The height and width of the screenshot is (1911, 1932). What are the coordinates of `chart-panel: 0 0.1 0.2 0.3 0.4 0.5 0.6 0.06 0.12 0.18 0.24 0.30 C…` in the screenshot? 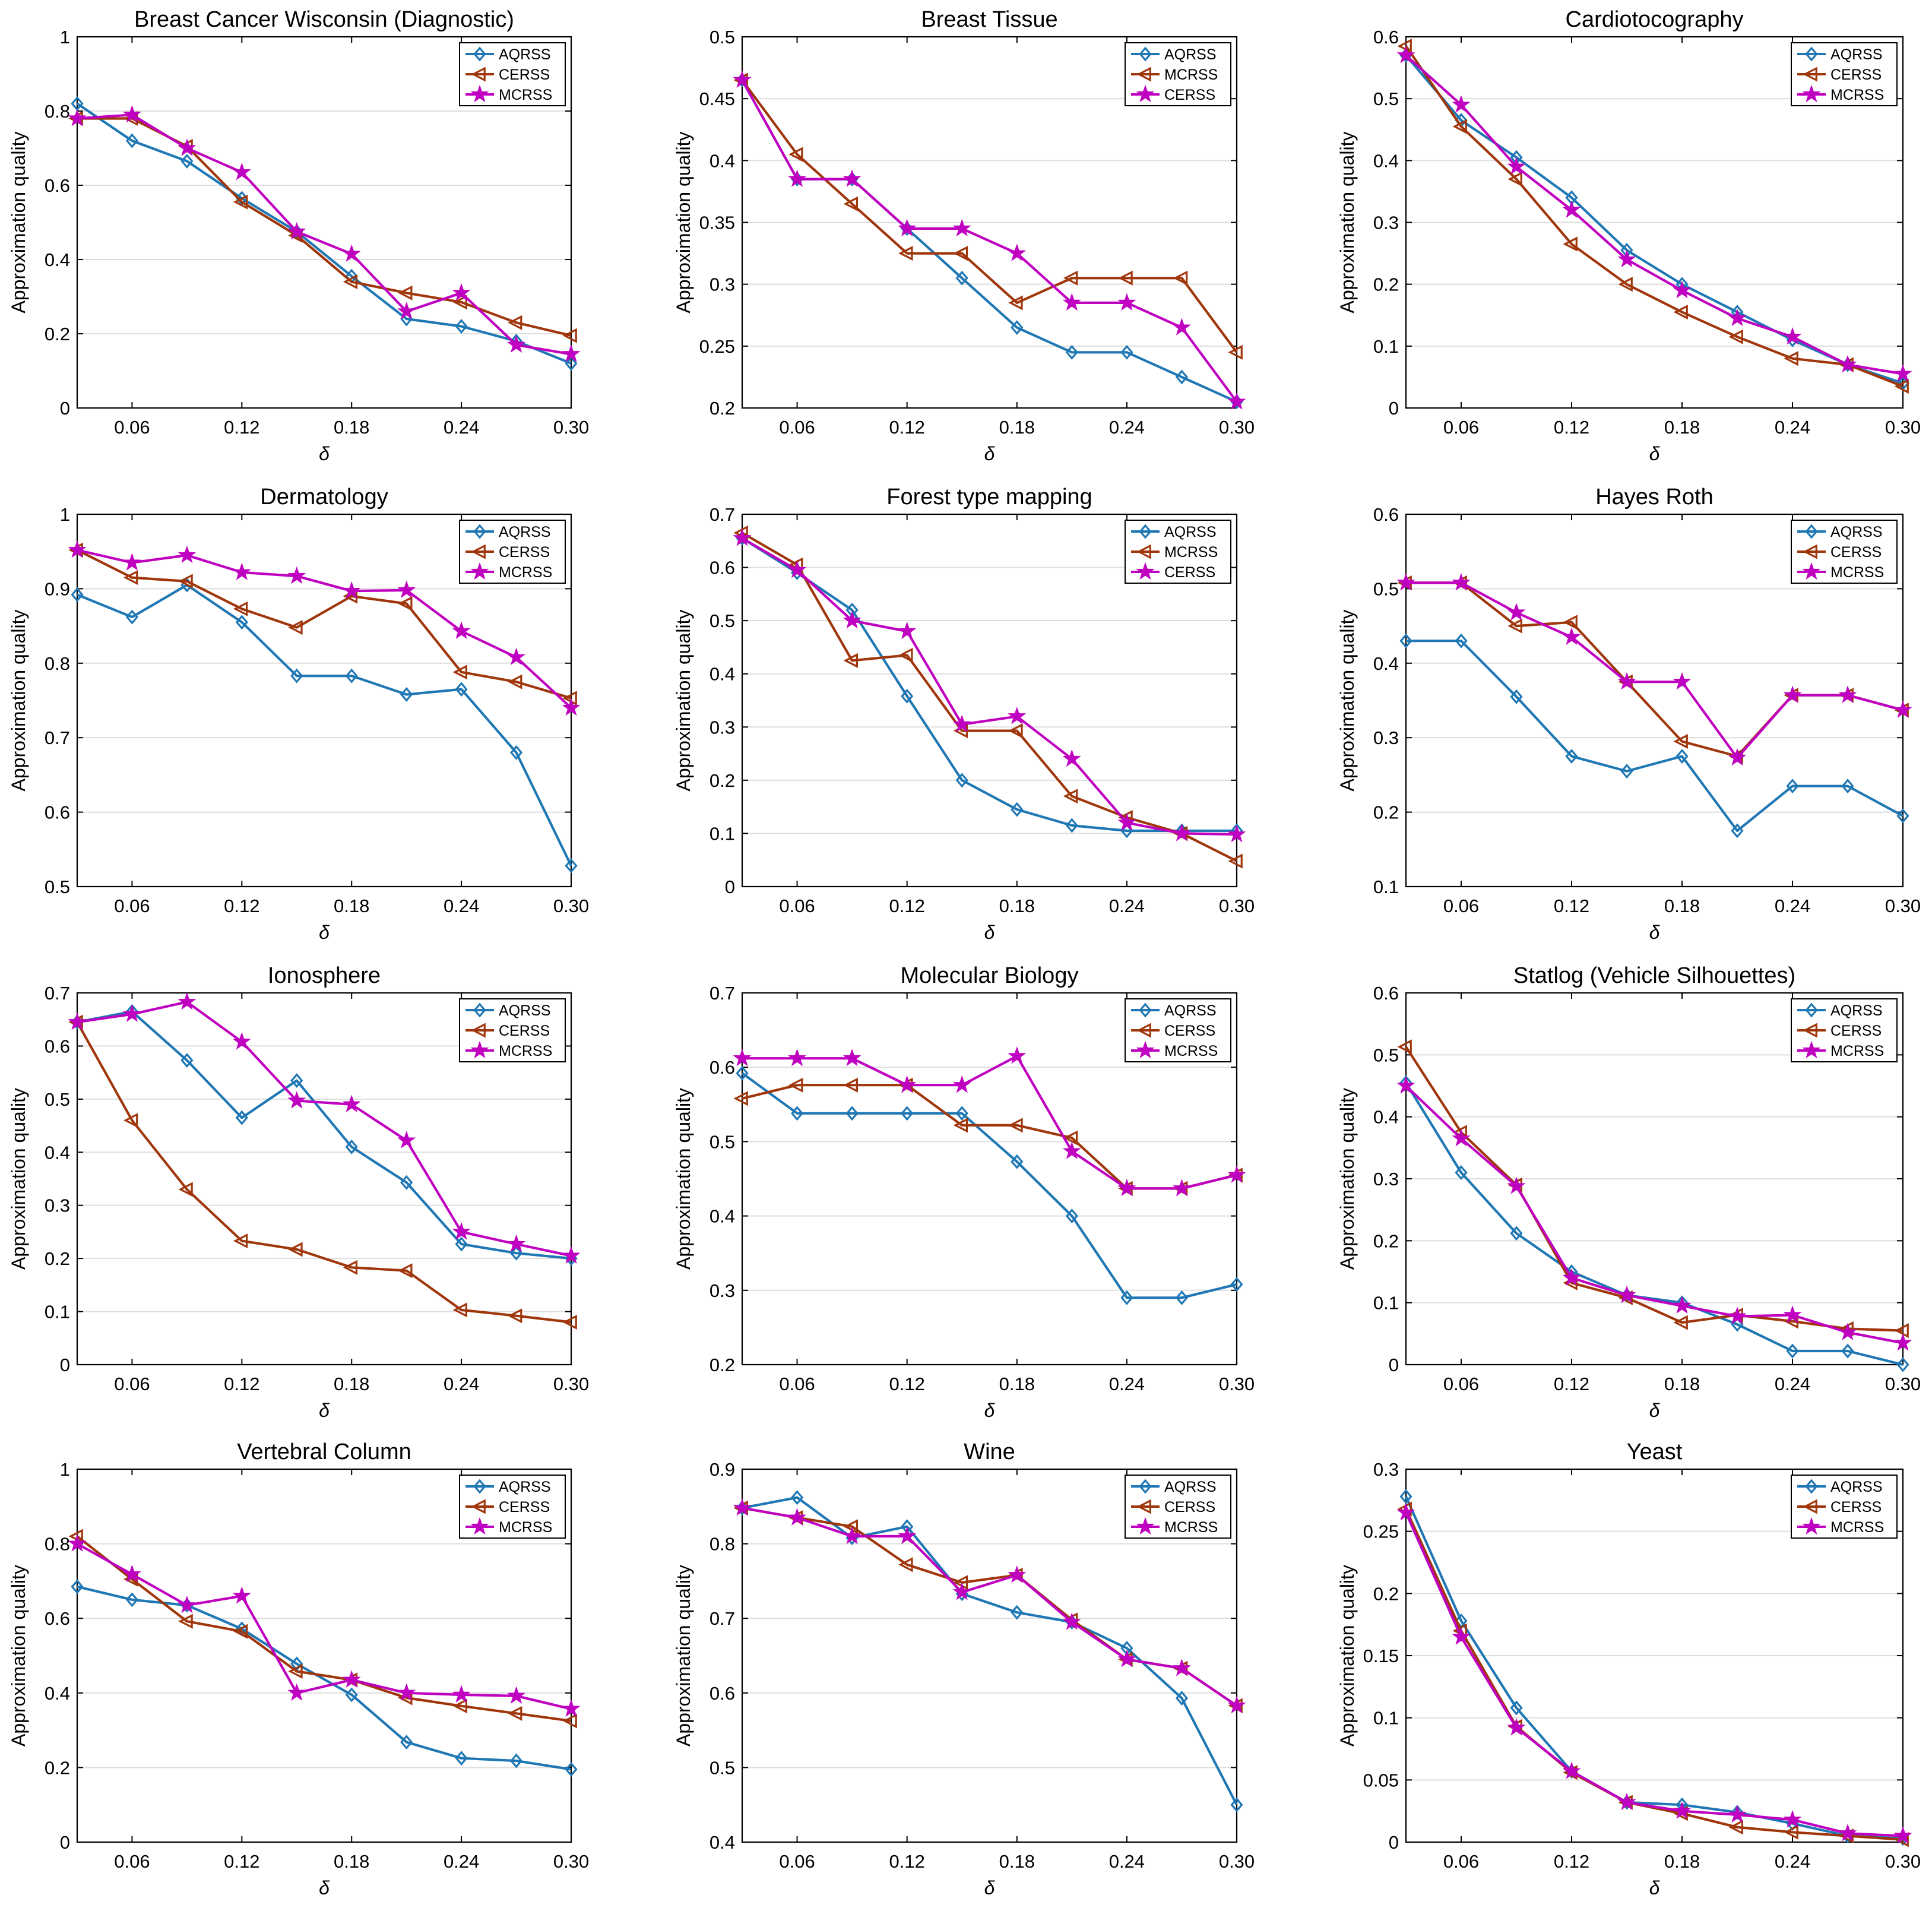 It's located at (1629, 235).